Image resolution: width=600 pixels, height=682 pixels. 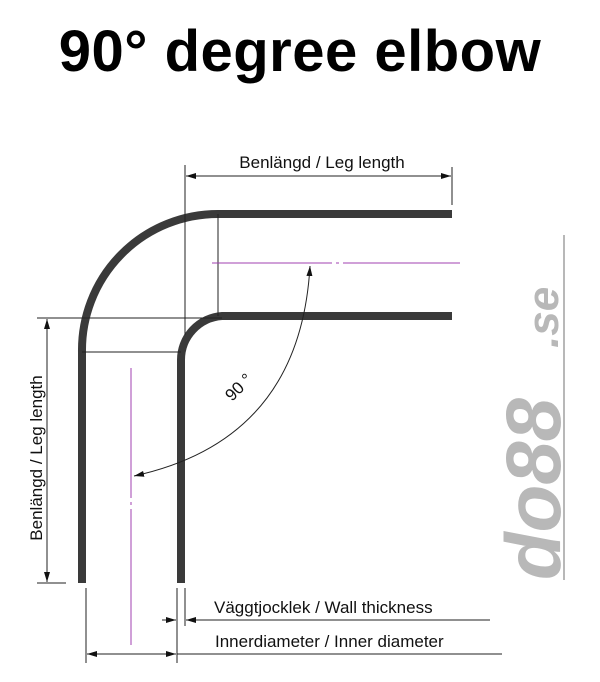 What do you see at coordinates (543, 317) in the screenshot?
I see `svg-text: .se` at bounding box center [543, 317].